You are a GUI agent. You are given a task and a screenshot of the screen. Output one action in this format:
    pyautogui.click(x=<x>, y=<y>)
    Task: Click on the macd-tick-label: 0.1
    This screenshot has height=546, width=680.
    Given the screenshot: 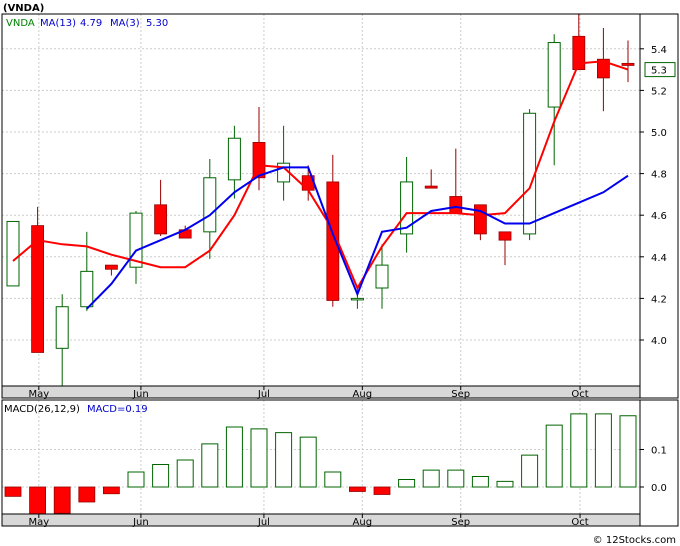 What is the action you would take?
    pyautogui.click(x=659, y=451)
    